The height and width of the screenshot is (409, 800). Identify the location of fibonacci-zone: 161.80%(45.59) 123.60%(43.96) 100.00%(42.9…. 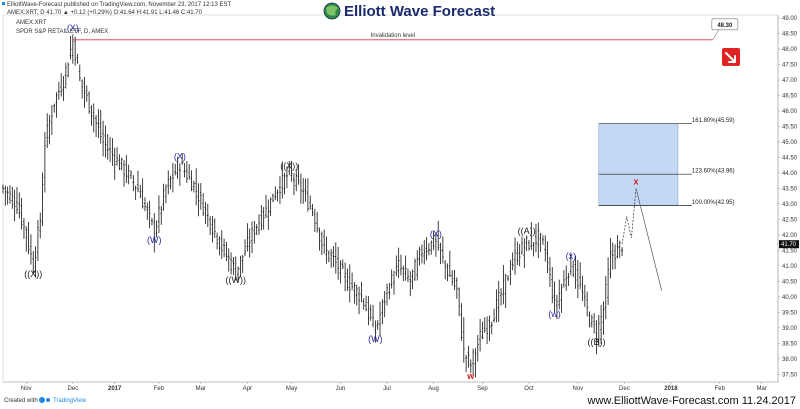
(666, 162).